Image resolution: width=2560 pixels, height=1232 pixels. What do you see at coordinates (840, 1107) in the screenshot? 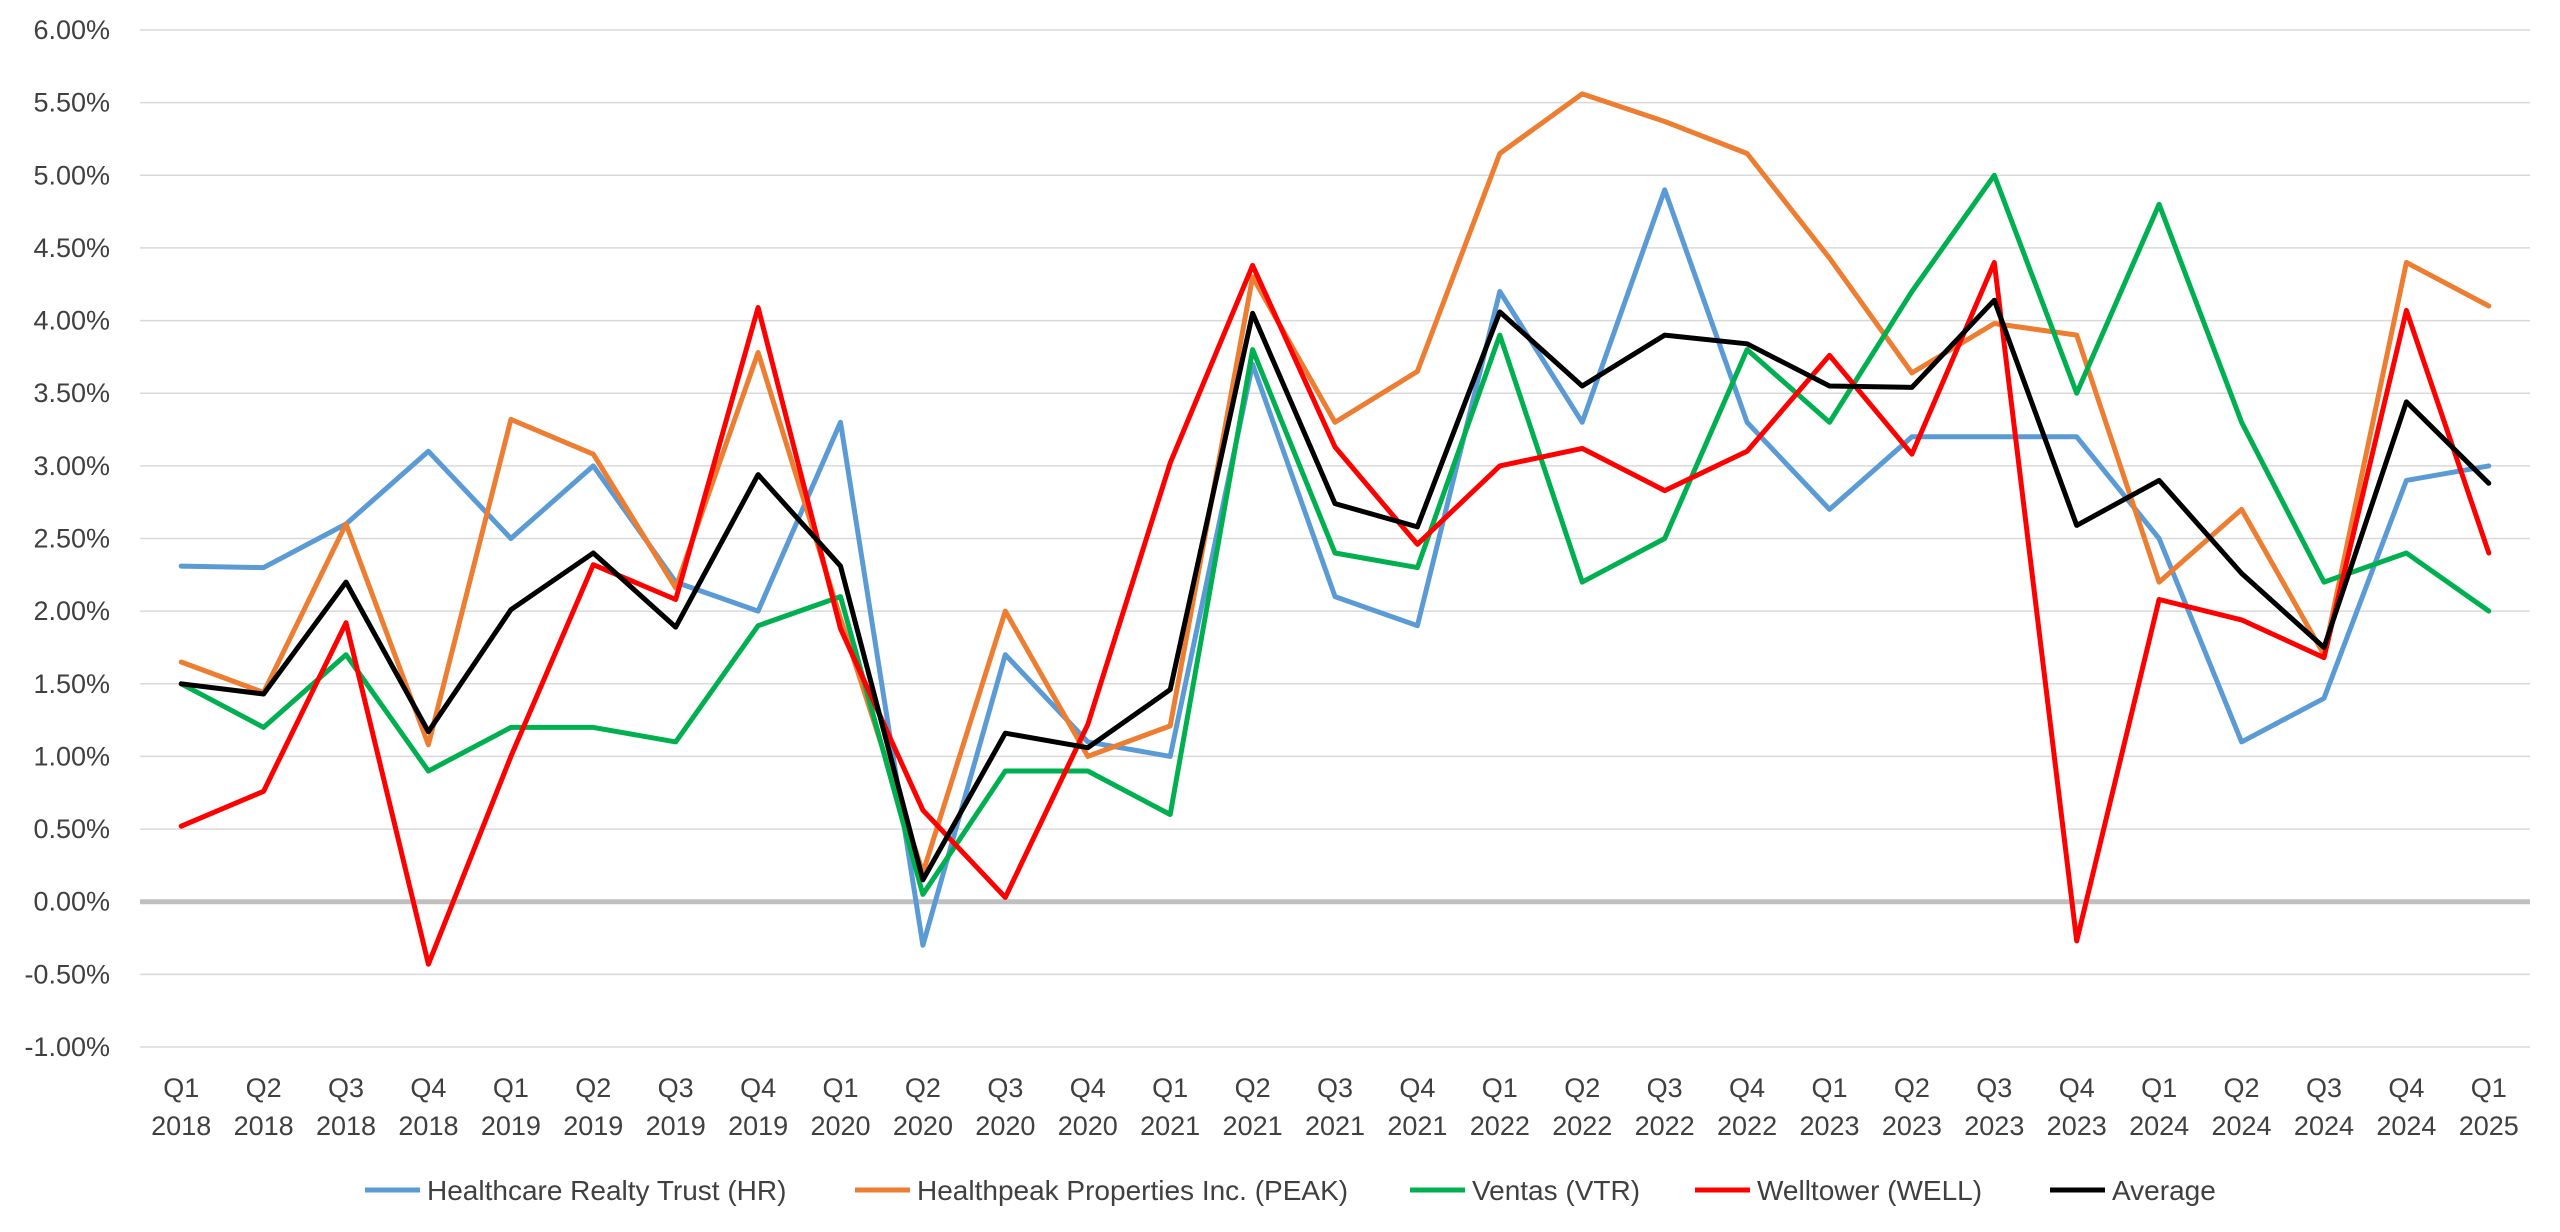
I see `x-tick-label: Q1 2020` at bounding box center [840, 1107].